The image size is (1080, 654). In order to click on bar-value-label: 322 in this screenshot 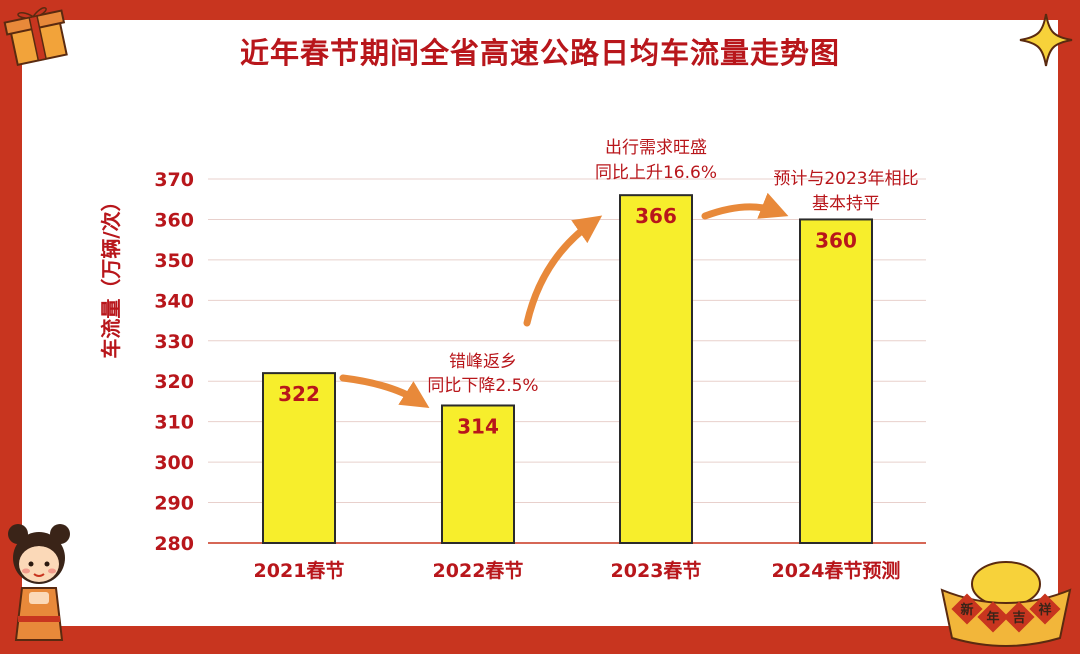, I will do `click(299, 394)`.